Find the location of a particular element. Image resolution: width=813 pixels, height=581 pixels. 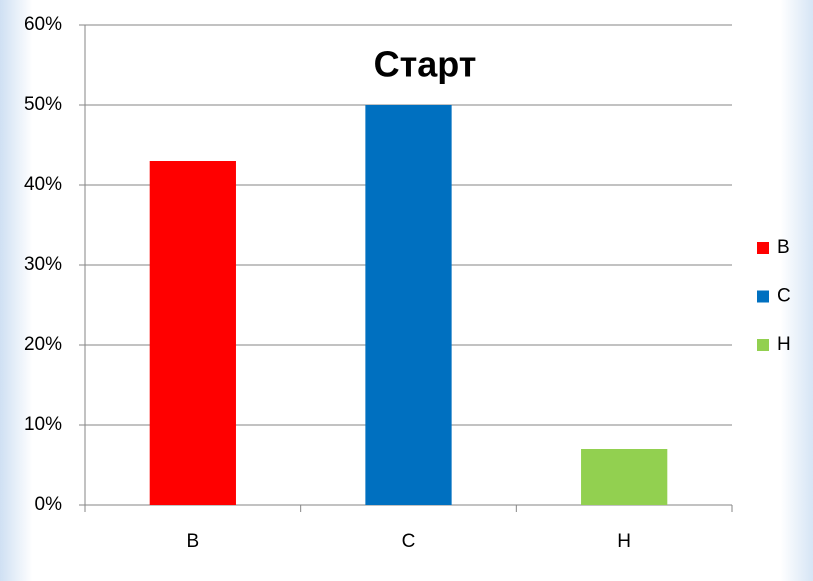

x-tick-label: В is located at coordinates (192, 541).